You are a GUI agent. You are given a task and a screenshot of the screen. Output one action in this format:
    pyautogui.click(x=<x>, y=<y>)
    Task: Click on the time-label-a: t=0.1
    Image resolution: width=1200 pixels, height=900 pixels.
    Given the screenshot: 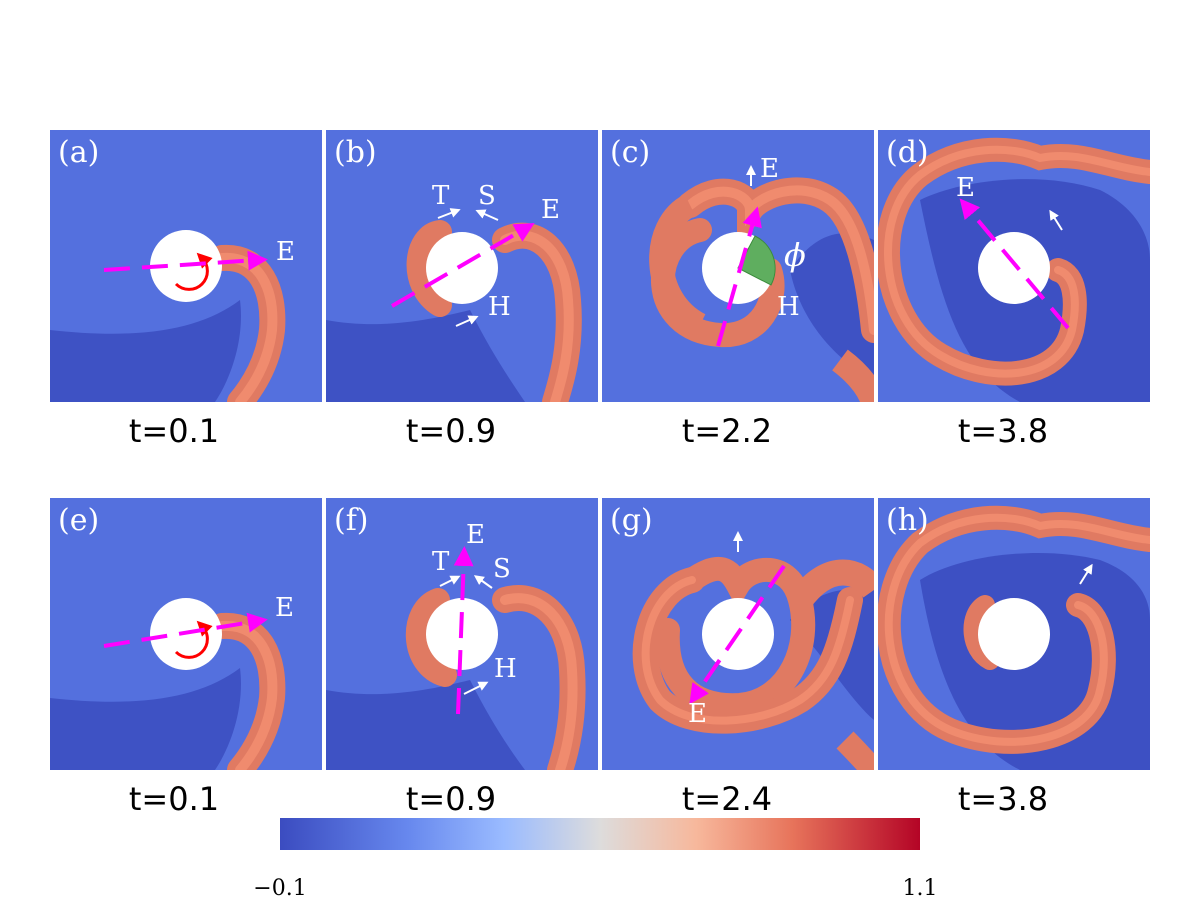 What is the action you would take?
    pyautogui.click(x=174, y=431)
    